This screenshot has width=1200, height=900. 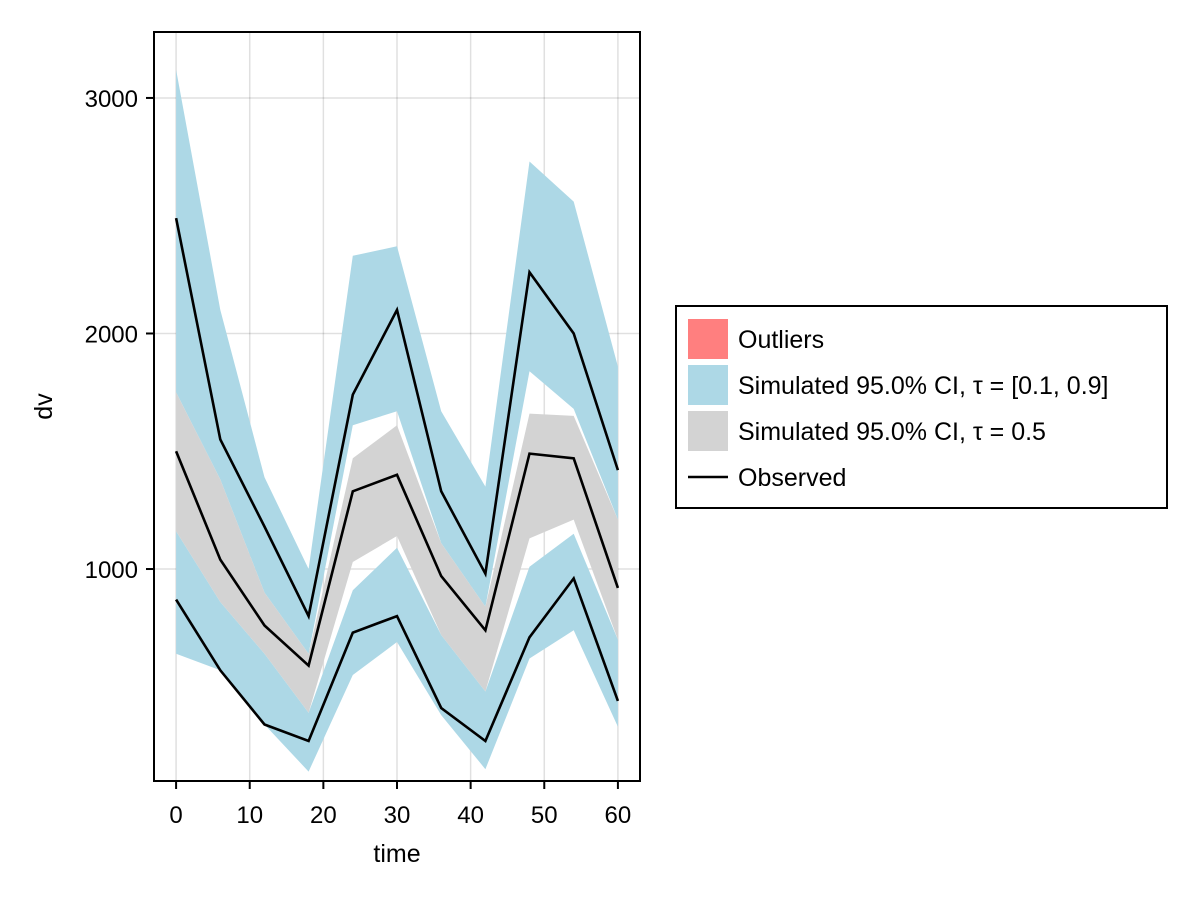 I want to click on x-tick-label: 30, so click(x=397, y=815).